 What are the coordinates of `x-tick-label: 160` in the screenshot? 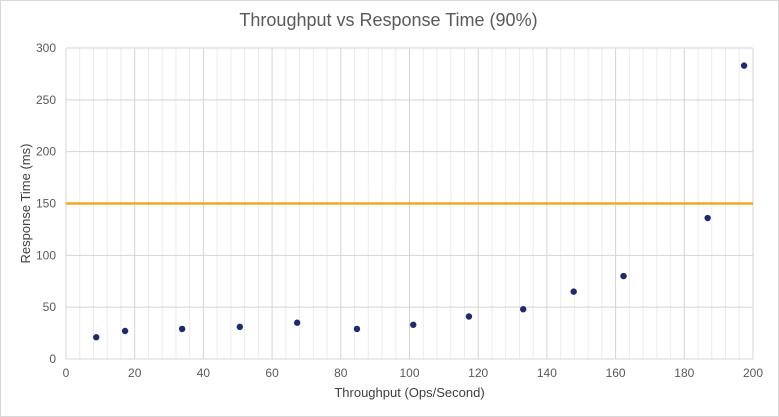 It's located at (616, 373).